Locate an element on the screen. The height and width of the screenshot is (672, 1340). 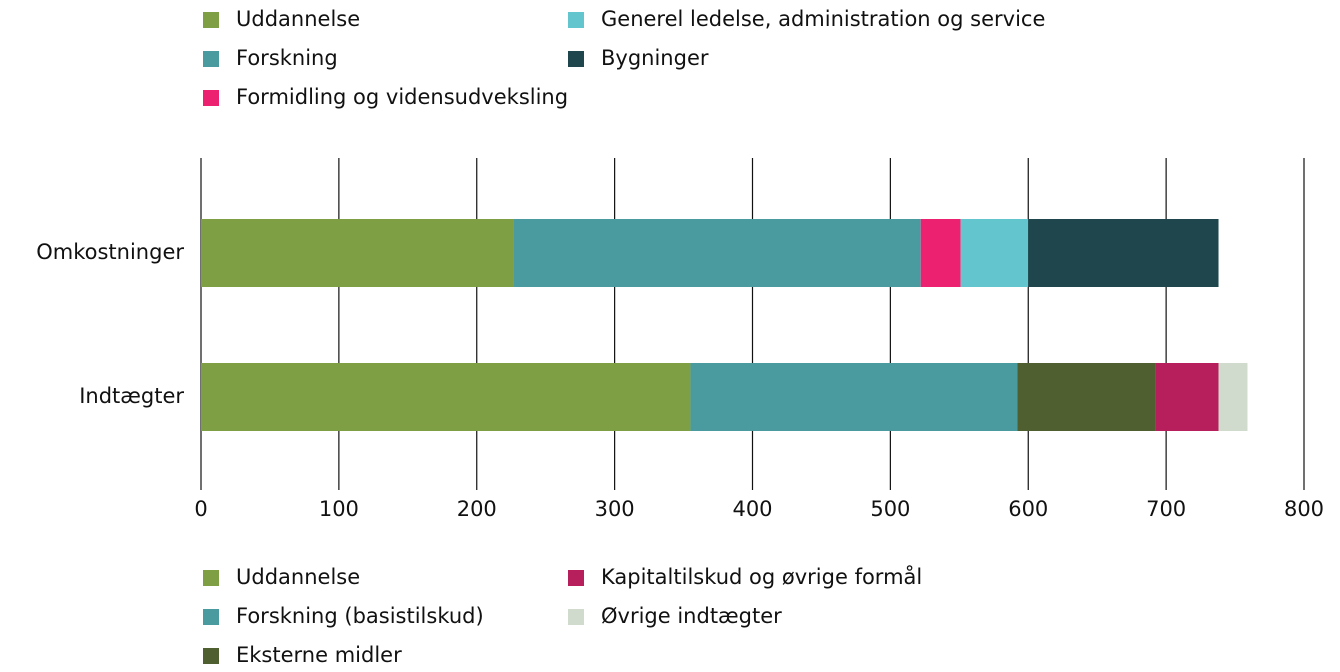
y-tick-label: Indtægter is located at coordinates (131, 396).